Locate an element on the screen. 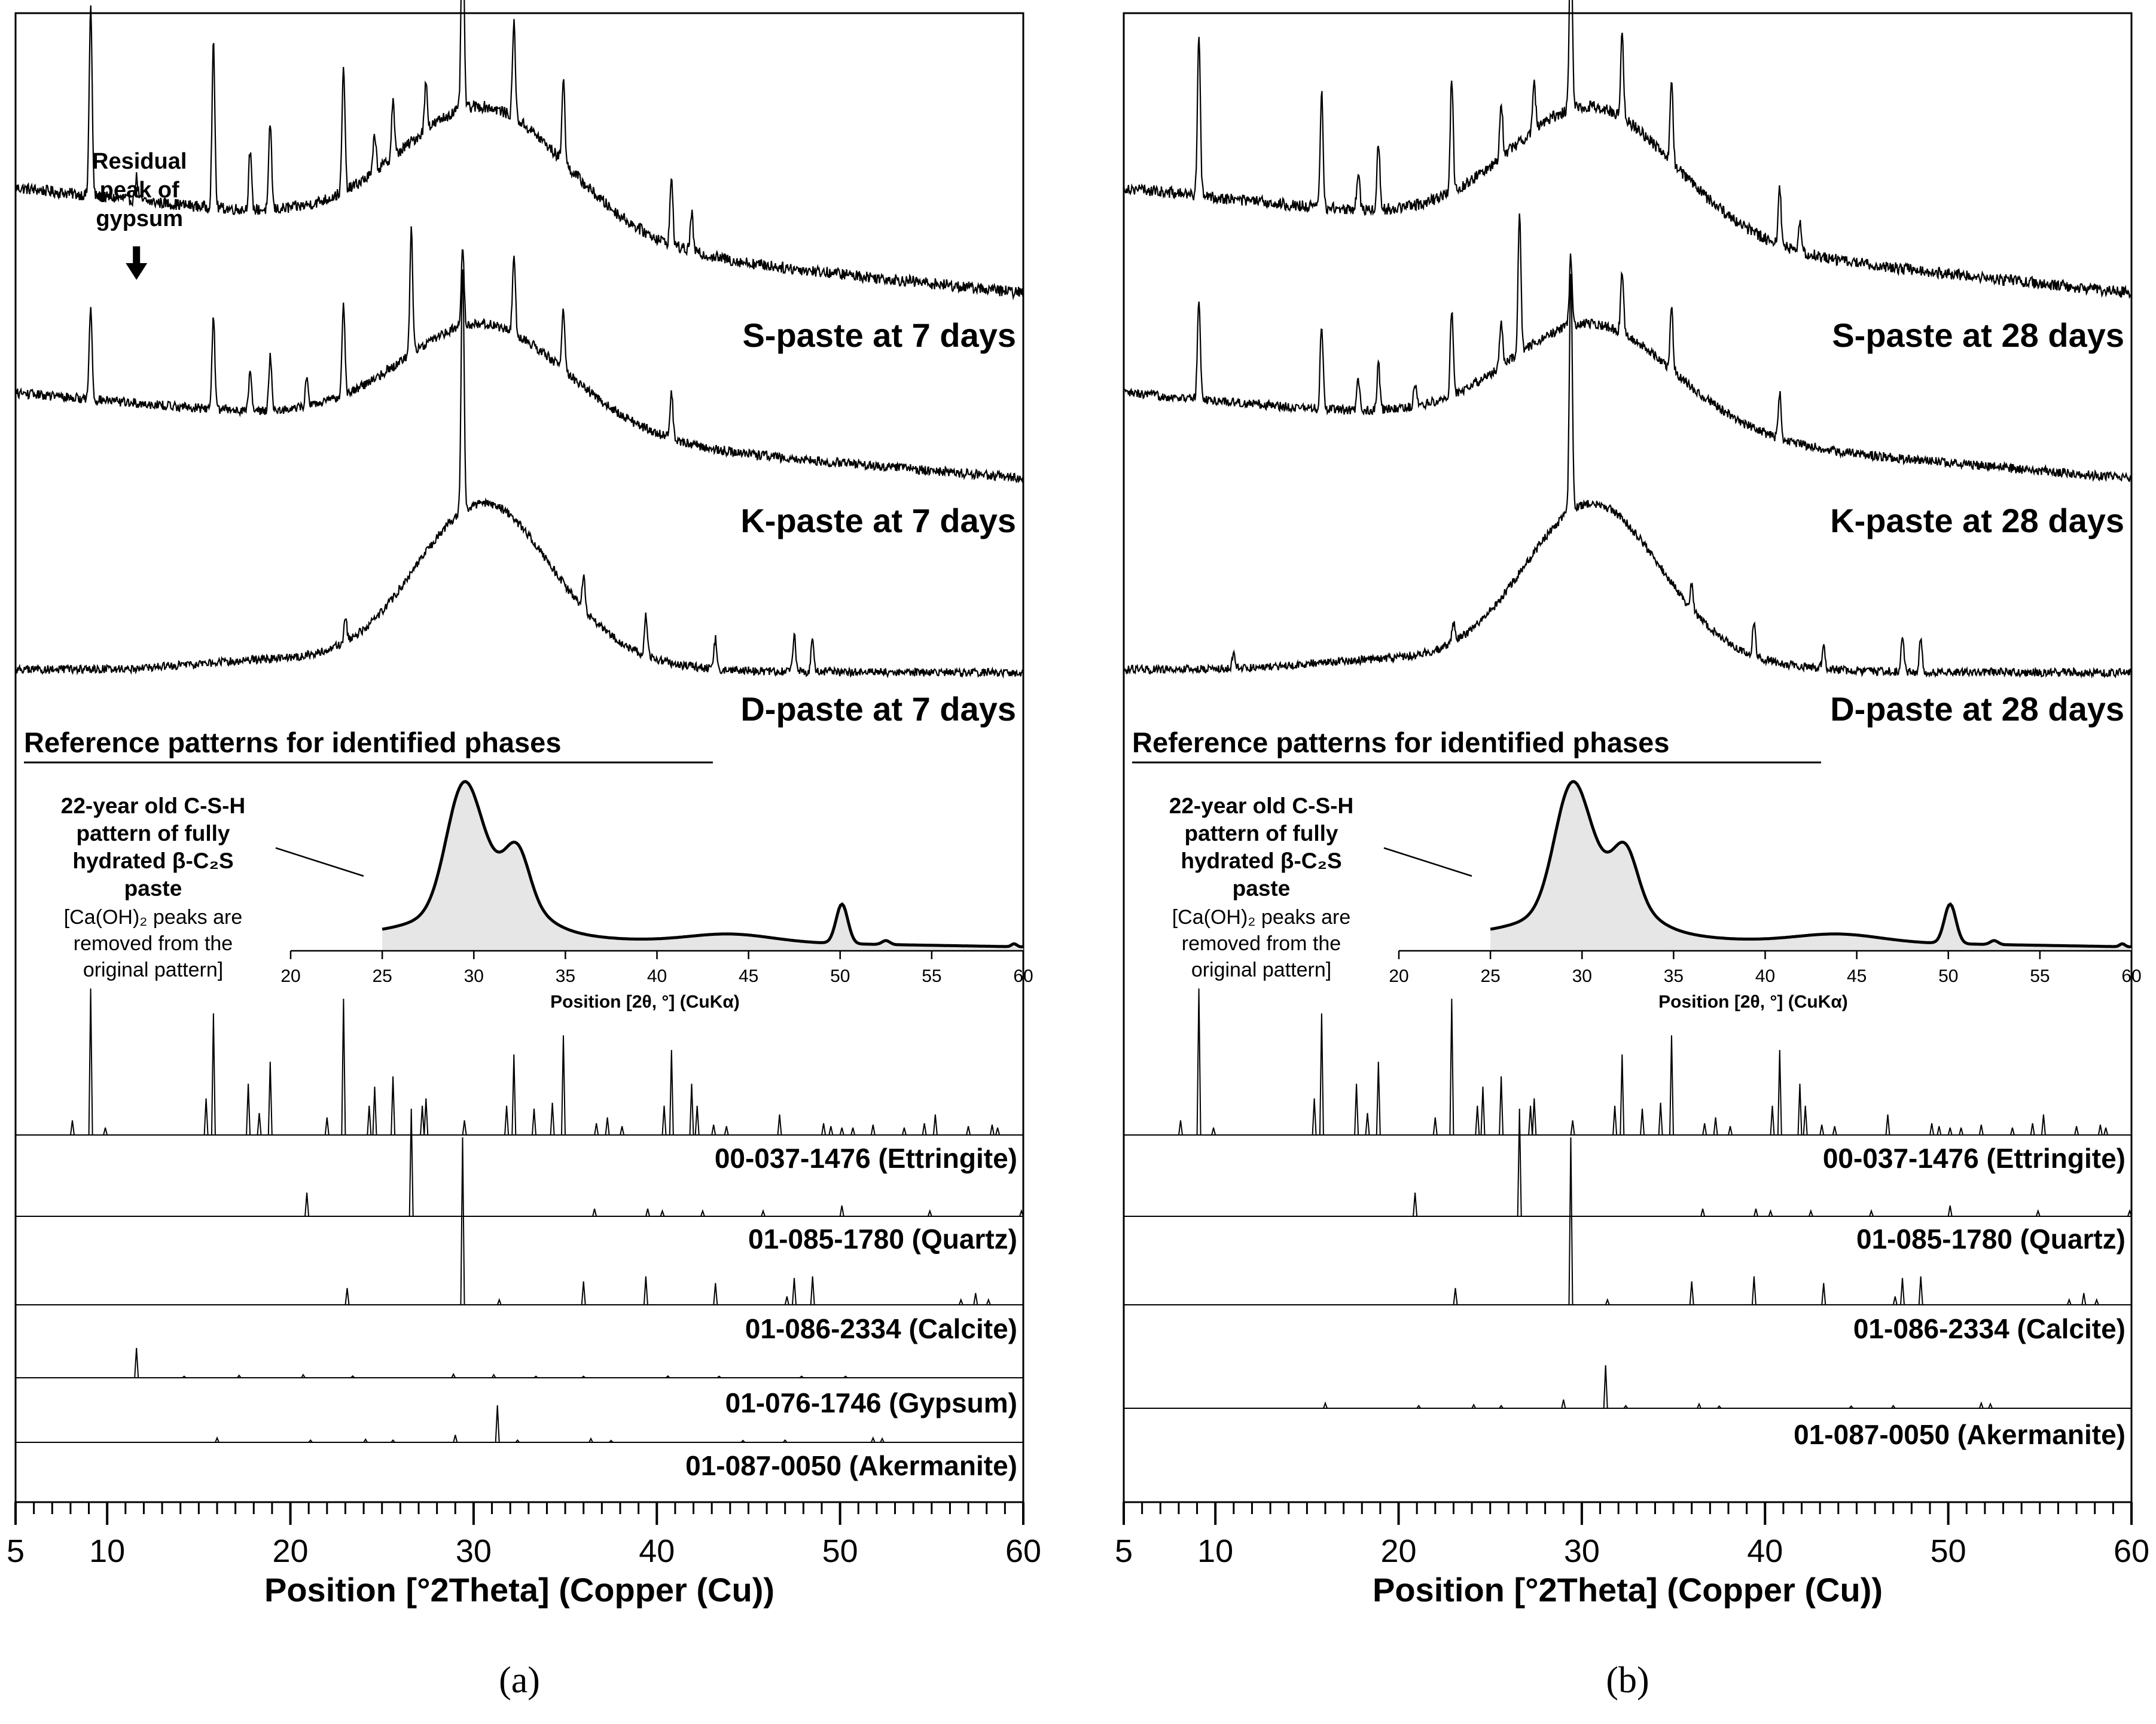  inset-tick-label: 20 is located at coordinates (1398, 976).